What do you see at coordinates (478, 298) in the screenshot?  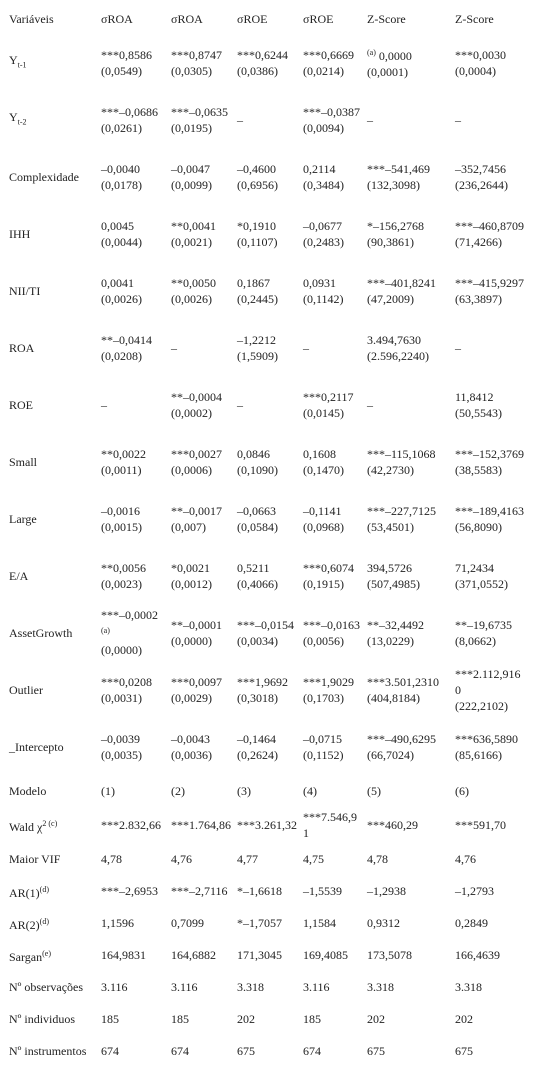 I see `cell-text: (63,3897)` at bounding box center [478, 298].